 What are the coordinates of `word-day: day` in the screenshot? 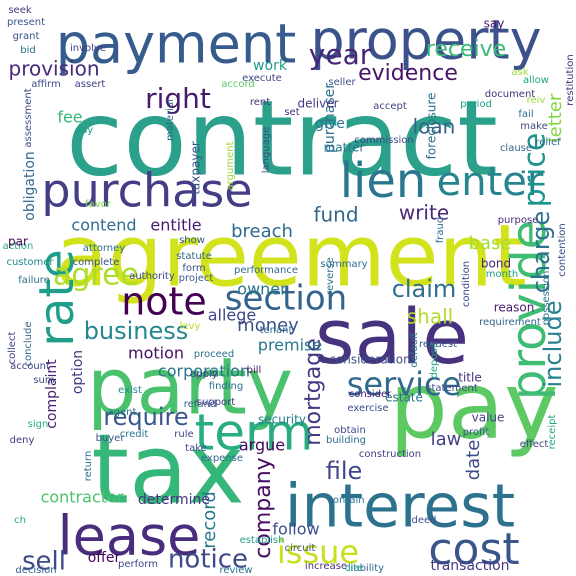 It's located at (84, 130).